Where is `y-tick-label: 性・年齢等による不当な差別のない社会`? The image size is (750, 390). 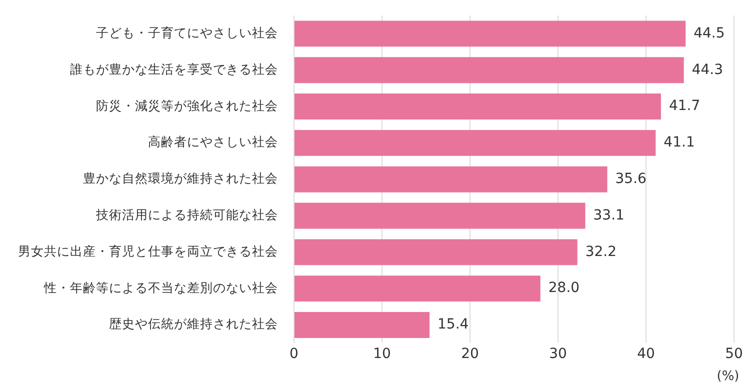 y-tick-label: 性・年齢等による不当な差別のない社会 is located at coordinates (160, 287).